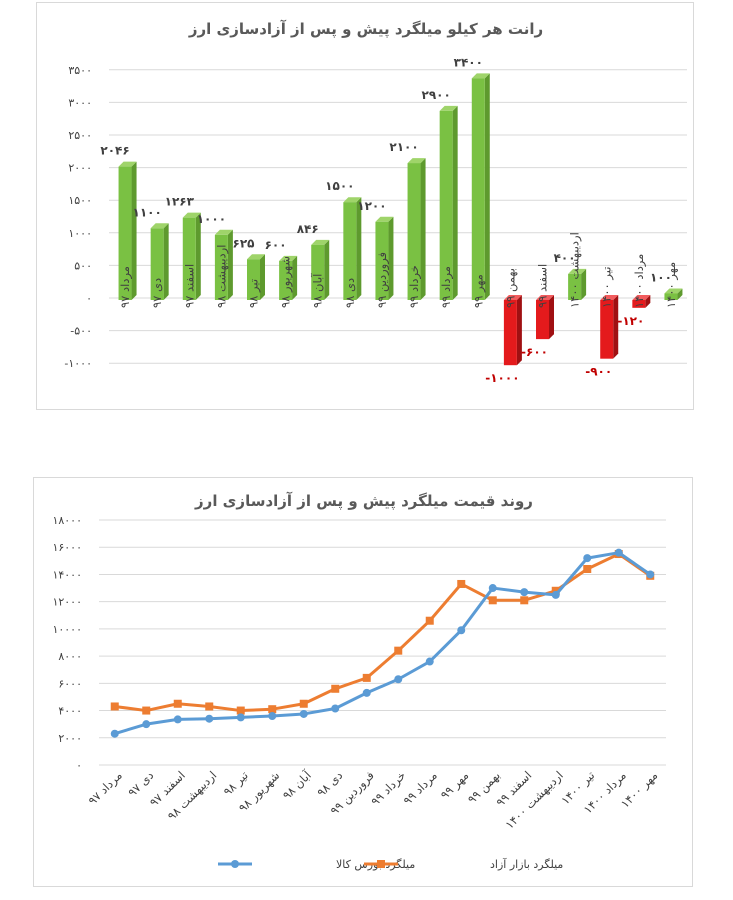  What do you see at coordinates (318, 290) in the screenshot?
I see `x-tick-label: آبان ۹۸` at bounding box center [318, 290].